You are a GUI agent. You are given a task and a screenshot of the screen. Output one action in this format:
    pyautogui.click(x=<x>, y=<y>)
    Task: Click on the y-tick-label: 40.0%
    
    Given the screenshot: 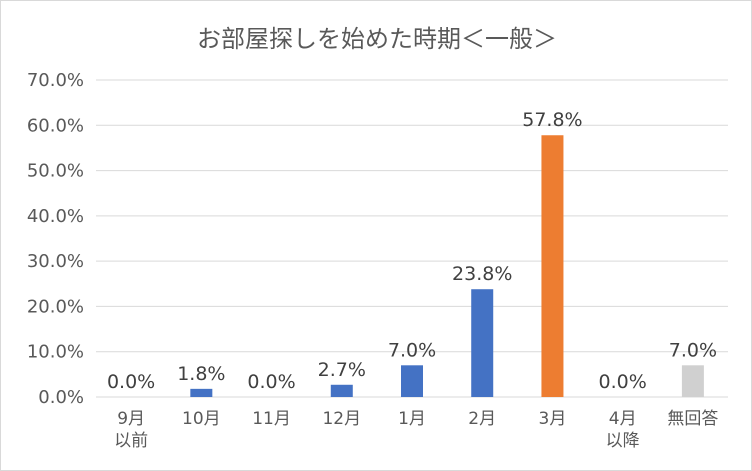 What is the action you would take?
    pyautogui.click(x=55, y=216)
    